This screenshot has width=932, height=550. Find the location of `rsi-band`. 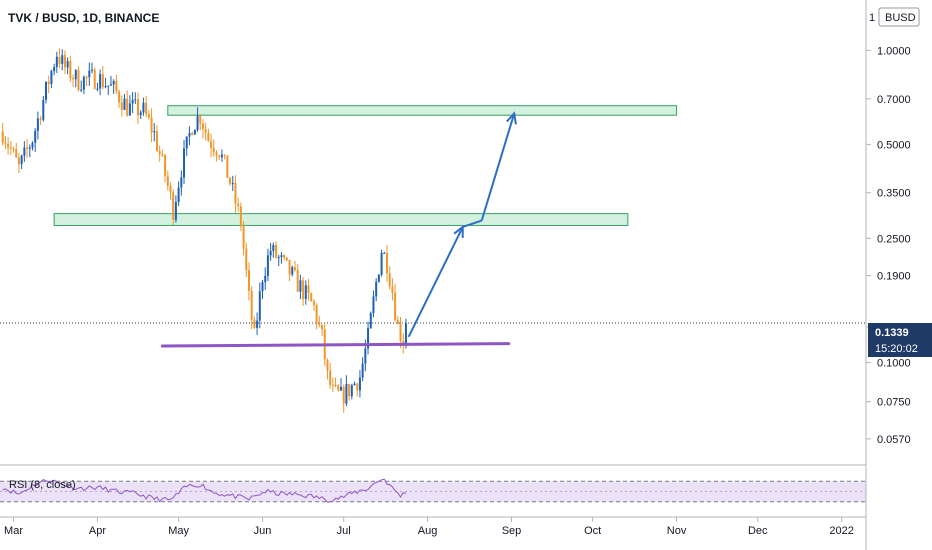

rsi-band is located at coordinates (433, 491).